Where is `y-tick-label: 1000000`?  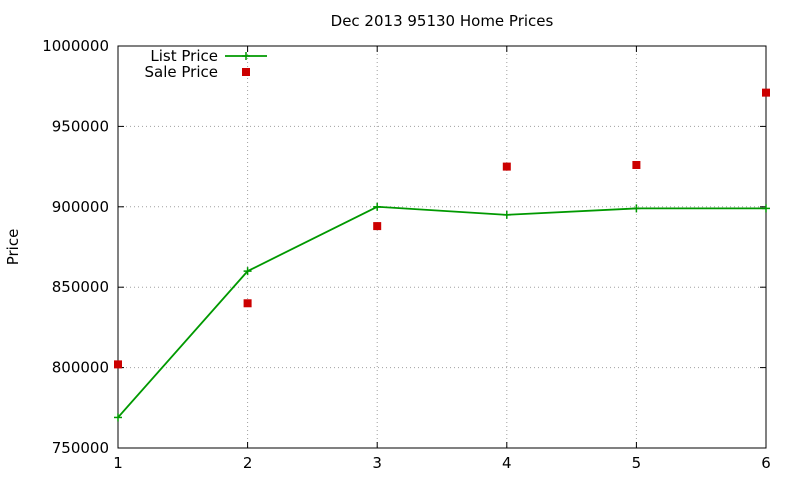 y-tick-label: 1000000 is located at coordinates (75, 46).